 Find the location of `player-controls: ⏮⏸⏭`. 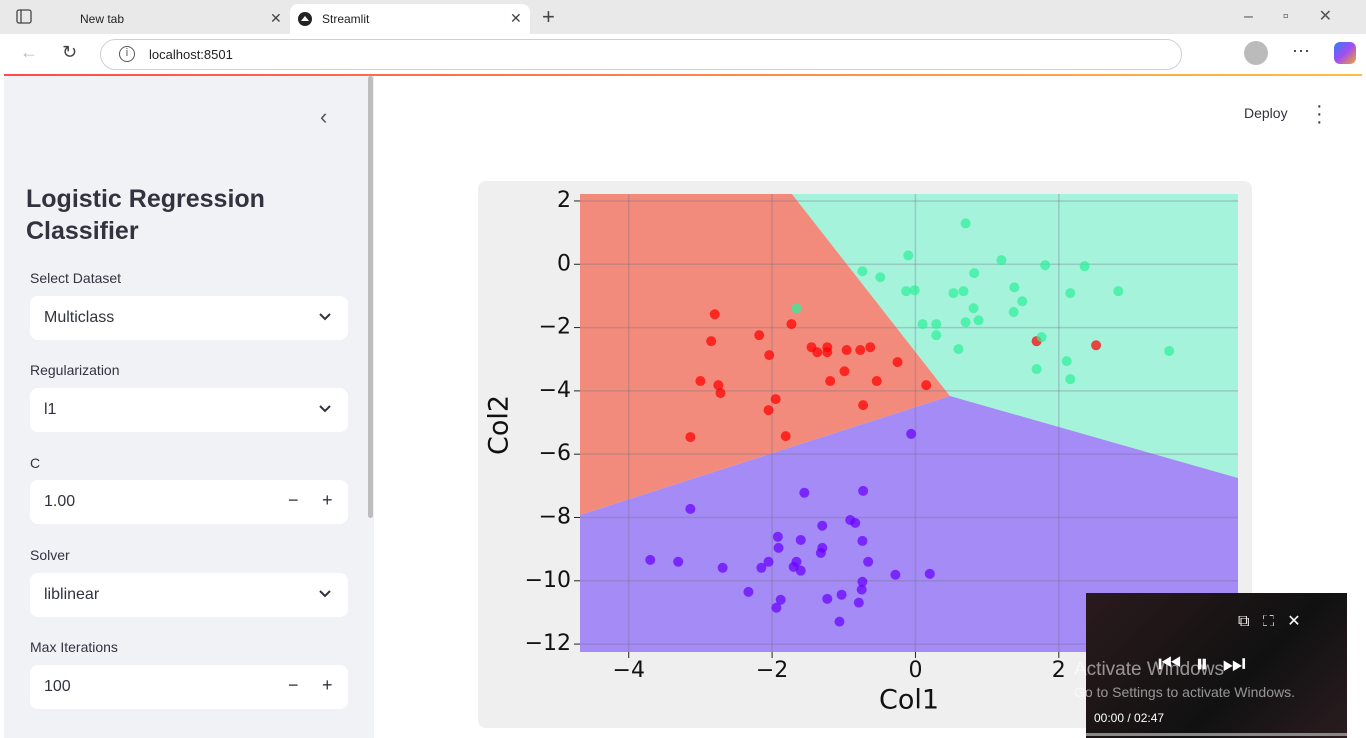

player-controls: ⏮⏸⏭ is located at coordinates (1209, 663).